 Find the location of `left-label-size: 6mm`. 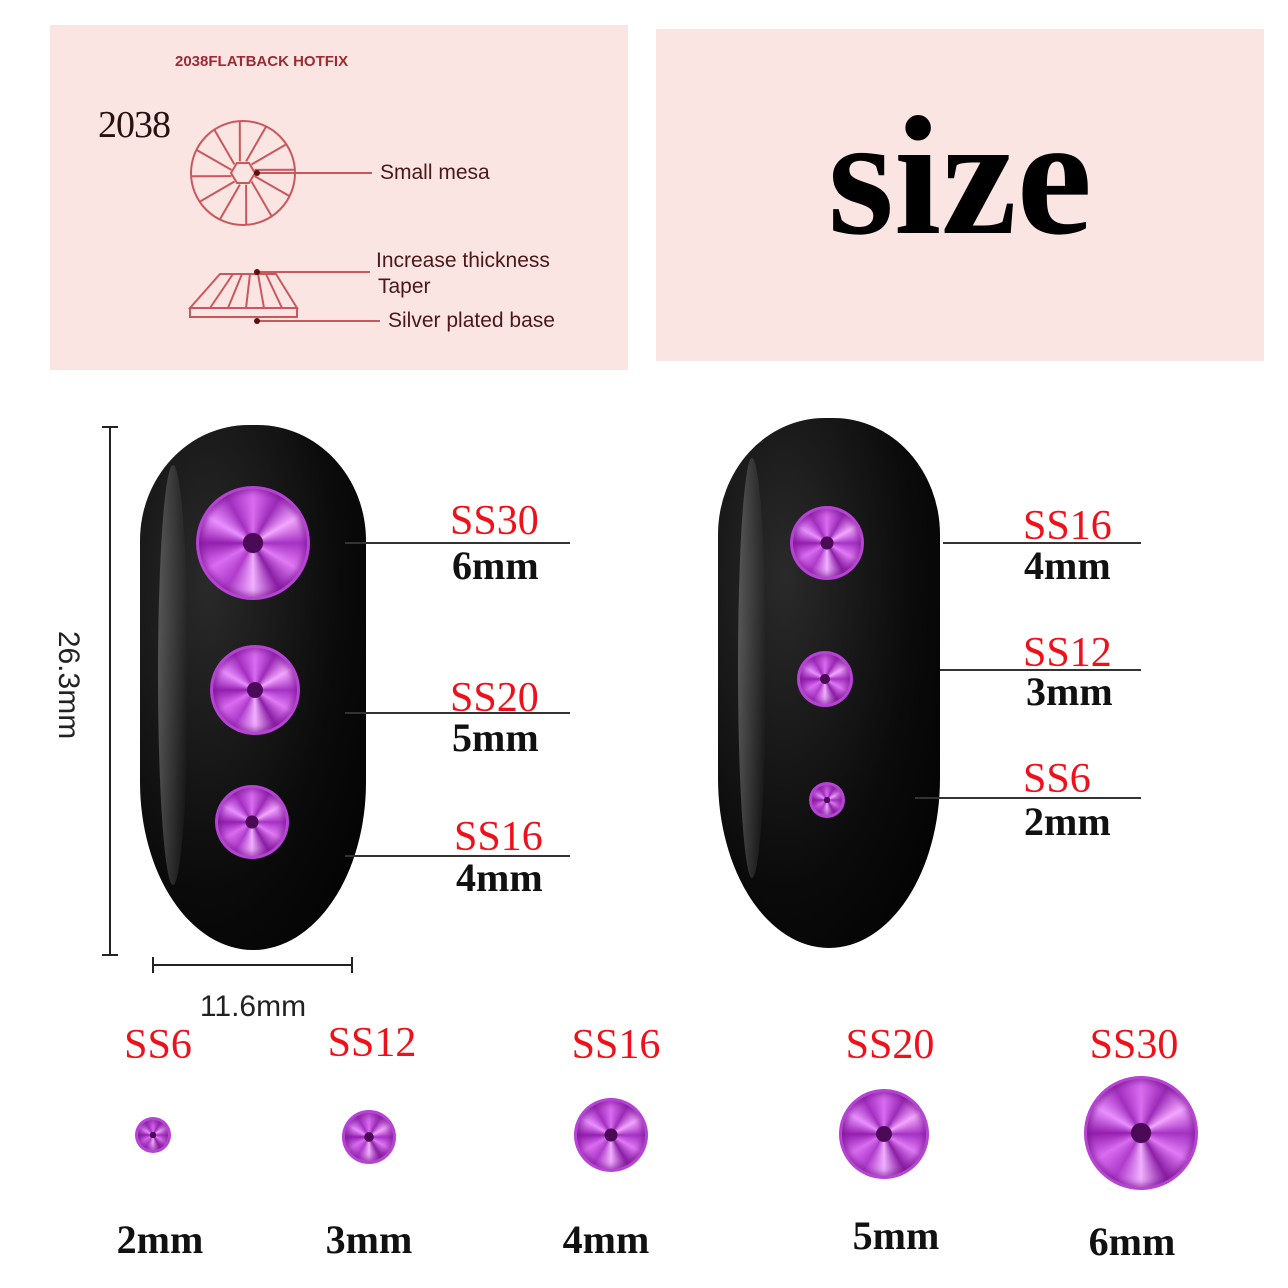

left-label-size: 6mm is located at coordinates (495, 565).